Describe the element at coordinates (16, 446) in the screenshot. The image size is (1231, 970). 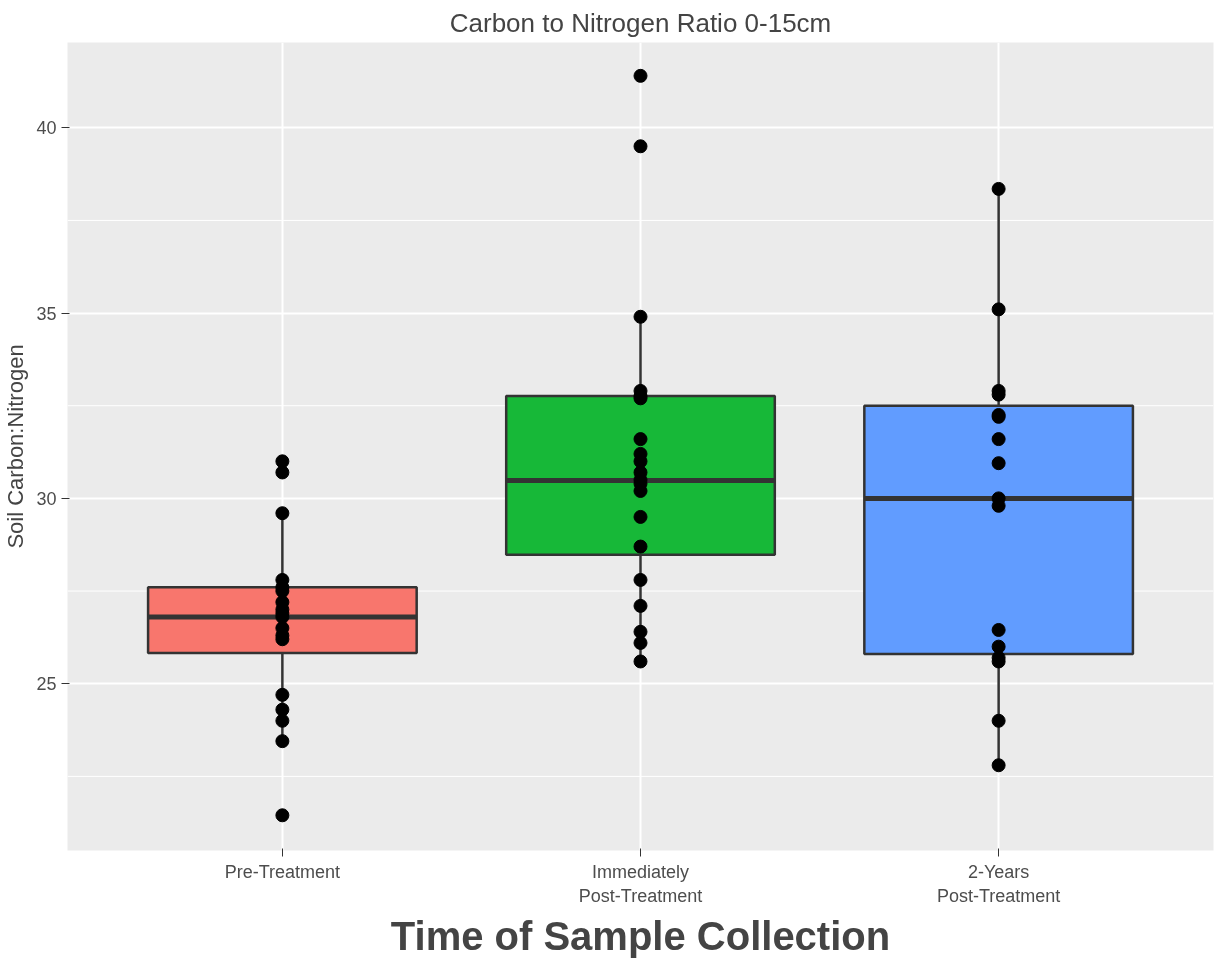
I see `y-axis-title: Soil Carbon:Nitrogen` at that location.